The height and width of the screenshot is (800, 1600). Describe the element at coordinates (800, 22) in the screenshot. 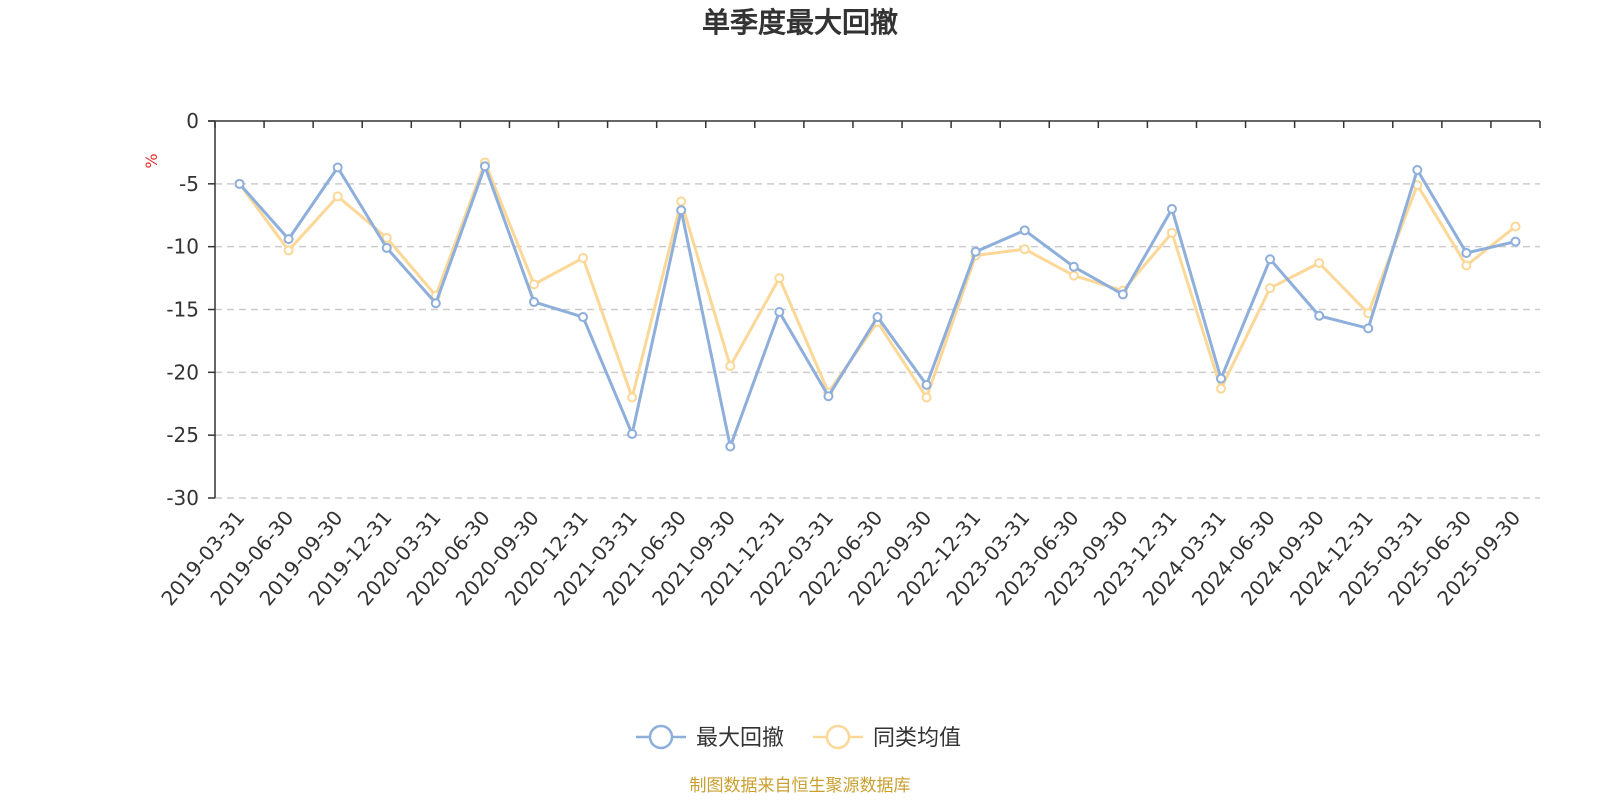

I see `chart-title: 单季度最大回撤` at that location.